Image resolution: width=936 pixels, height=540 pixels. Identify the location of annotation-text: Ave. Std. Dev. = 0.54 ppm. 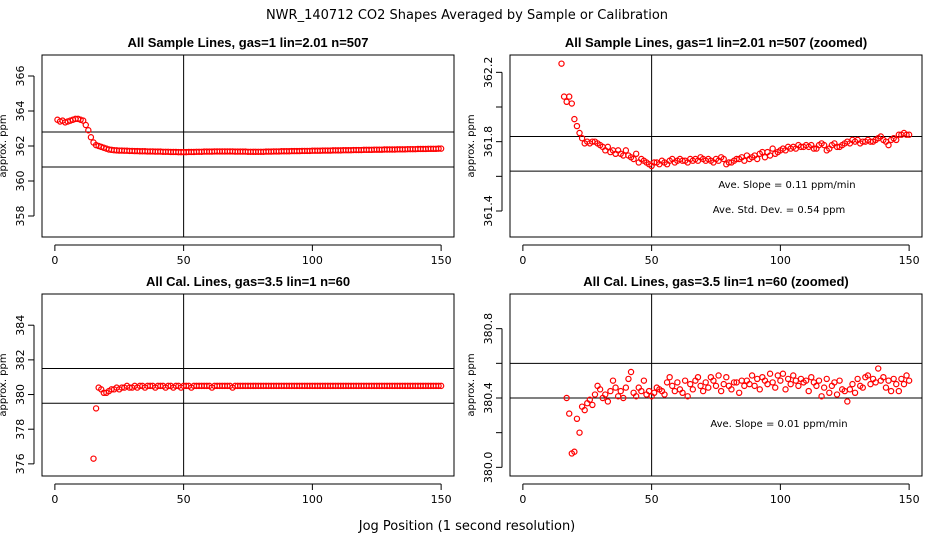
(779, 210).